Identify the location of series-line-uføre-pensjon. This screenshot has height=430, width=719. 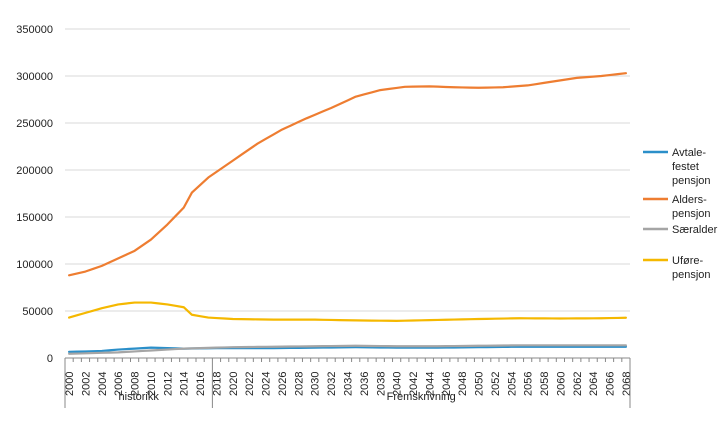
(347, 311).